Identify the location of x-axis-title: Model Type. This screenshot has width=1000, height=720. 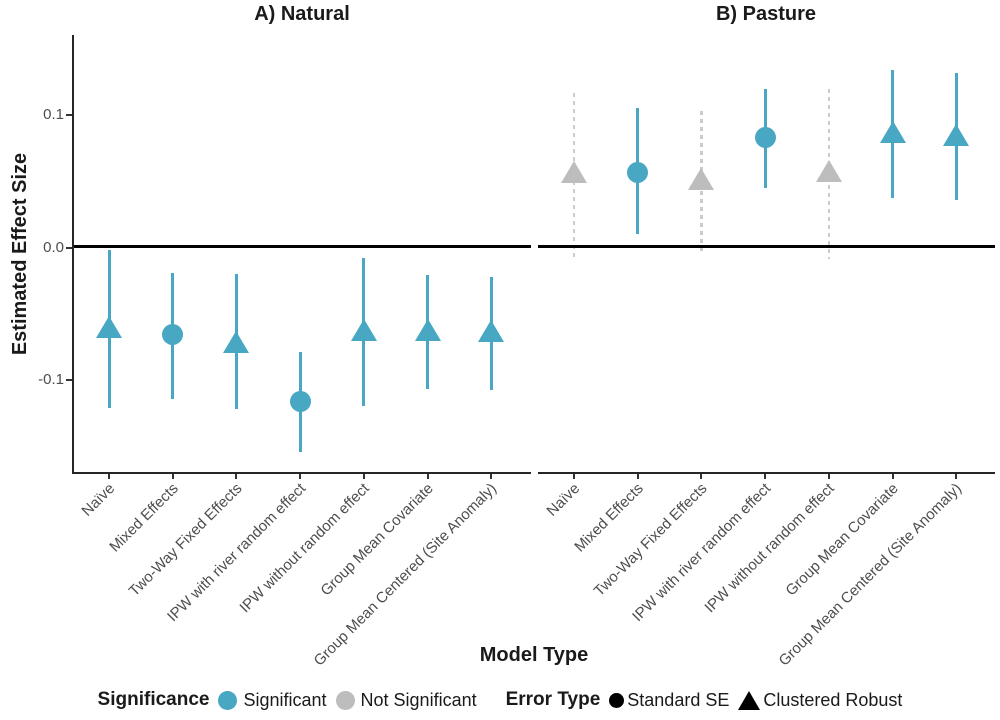
(534, 655).